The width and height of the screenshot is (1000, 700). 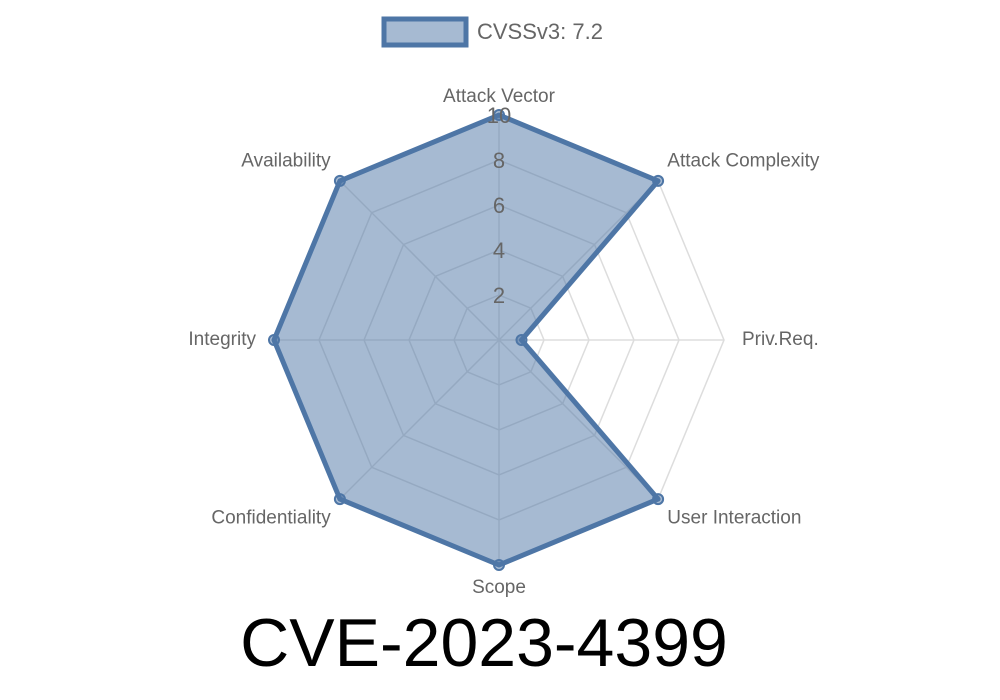 What do you see at coordinates (222, 339) in the screenshot?
I see `axis-label: Integrity` at bounding box center [222, 339].